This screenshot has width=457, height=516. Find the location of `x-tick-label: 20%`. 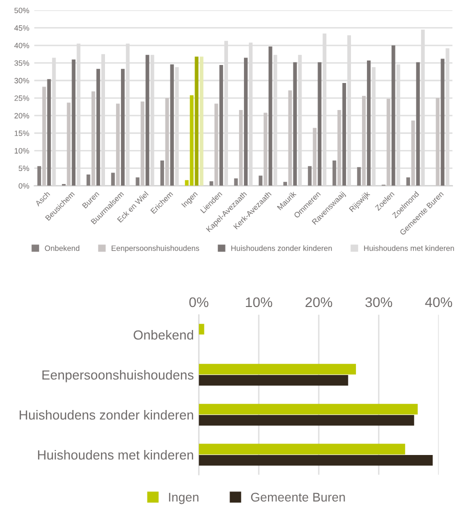

x-tick-label: 20% is located at coordinates (319, 302).